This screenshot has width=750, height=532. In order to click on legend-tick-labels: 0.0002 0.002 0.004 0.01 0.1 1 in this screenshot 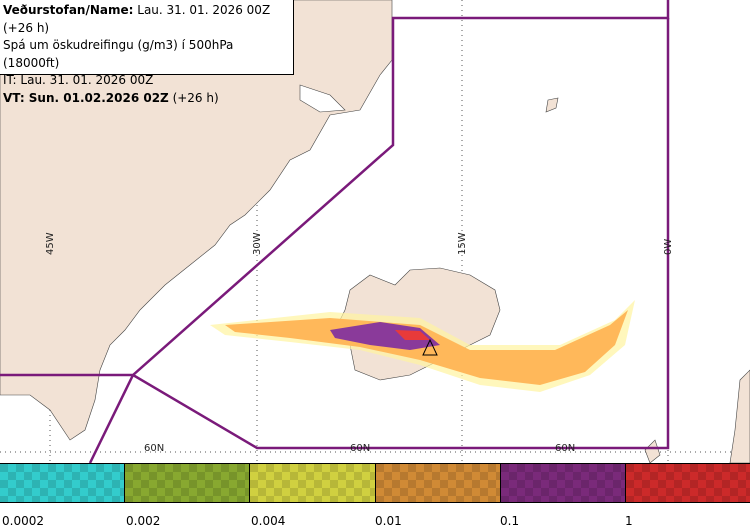, I will do `click(375, 518)`.